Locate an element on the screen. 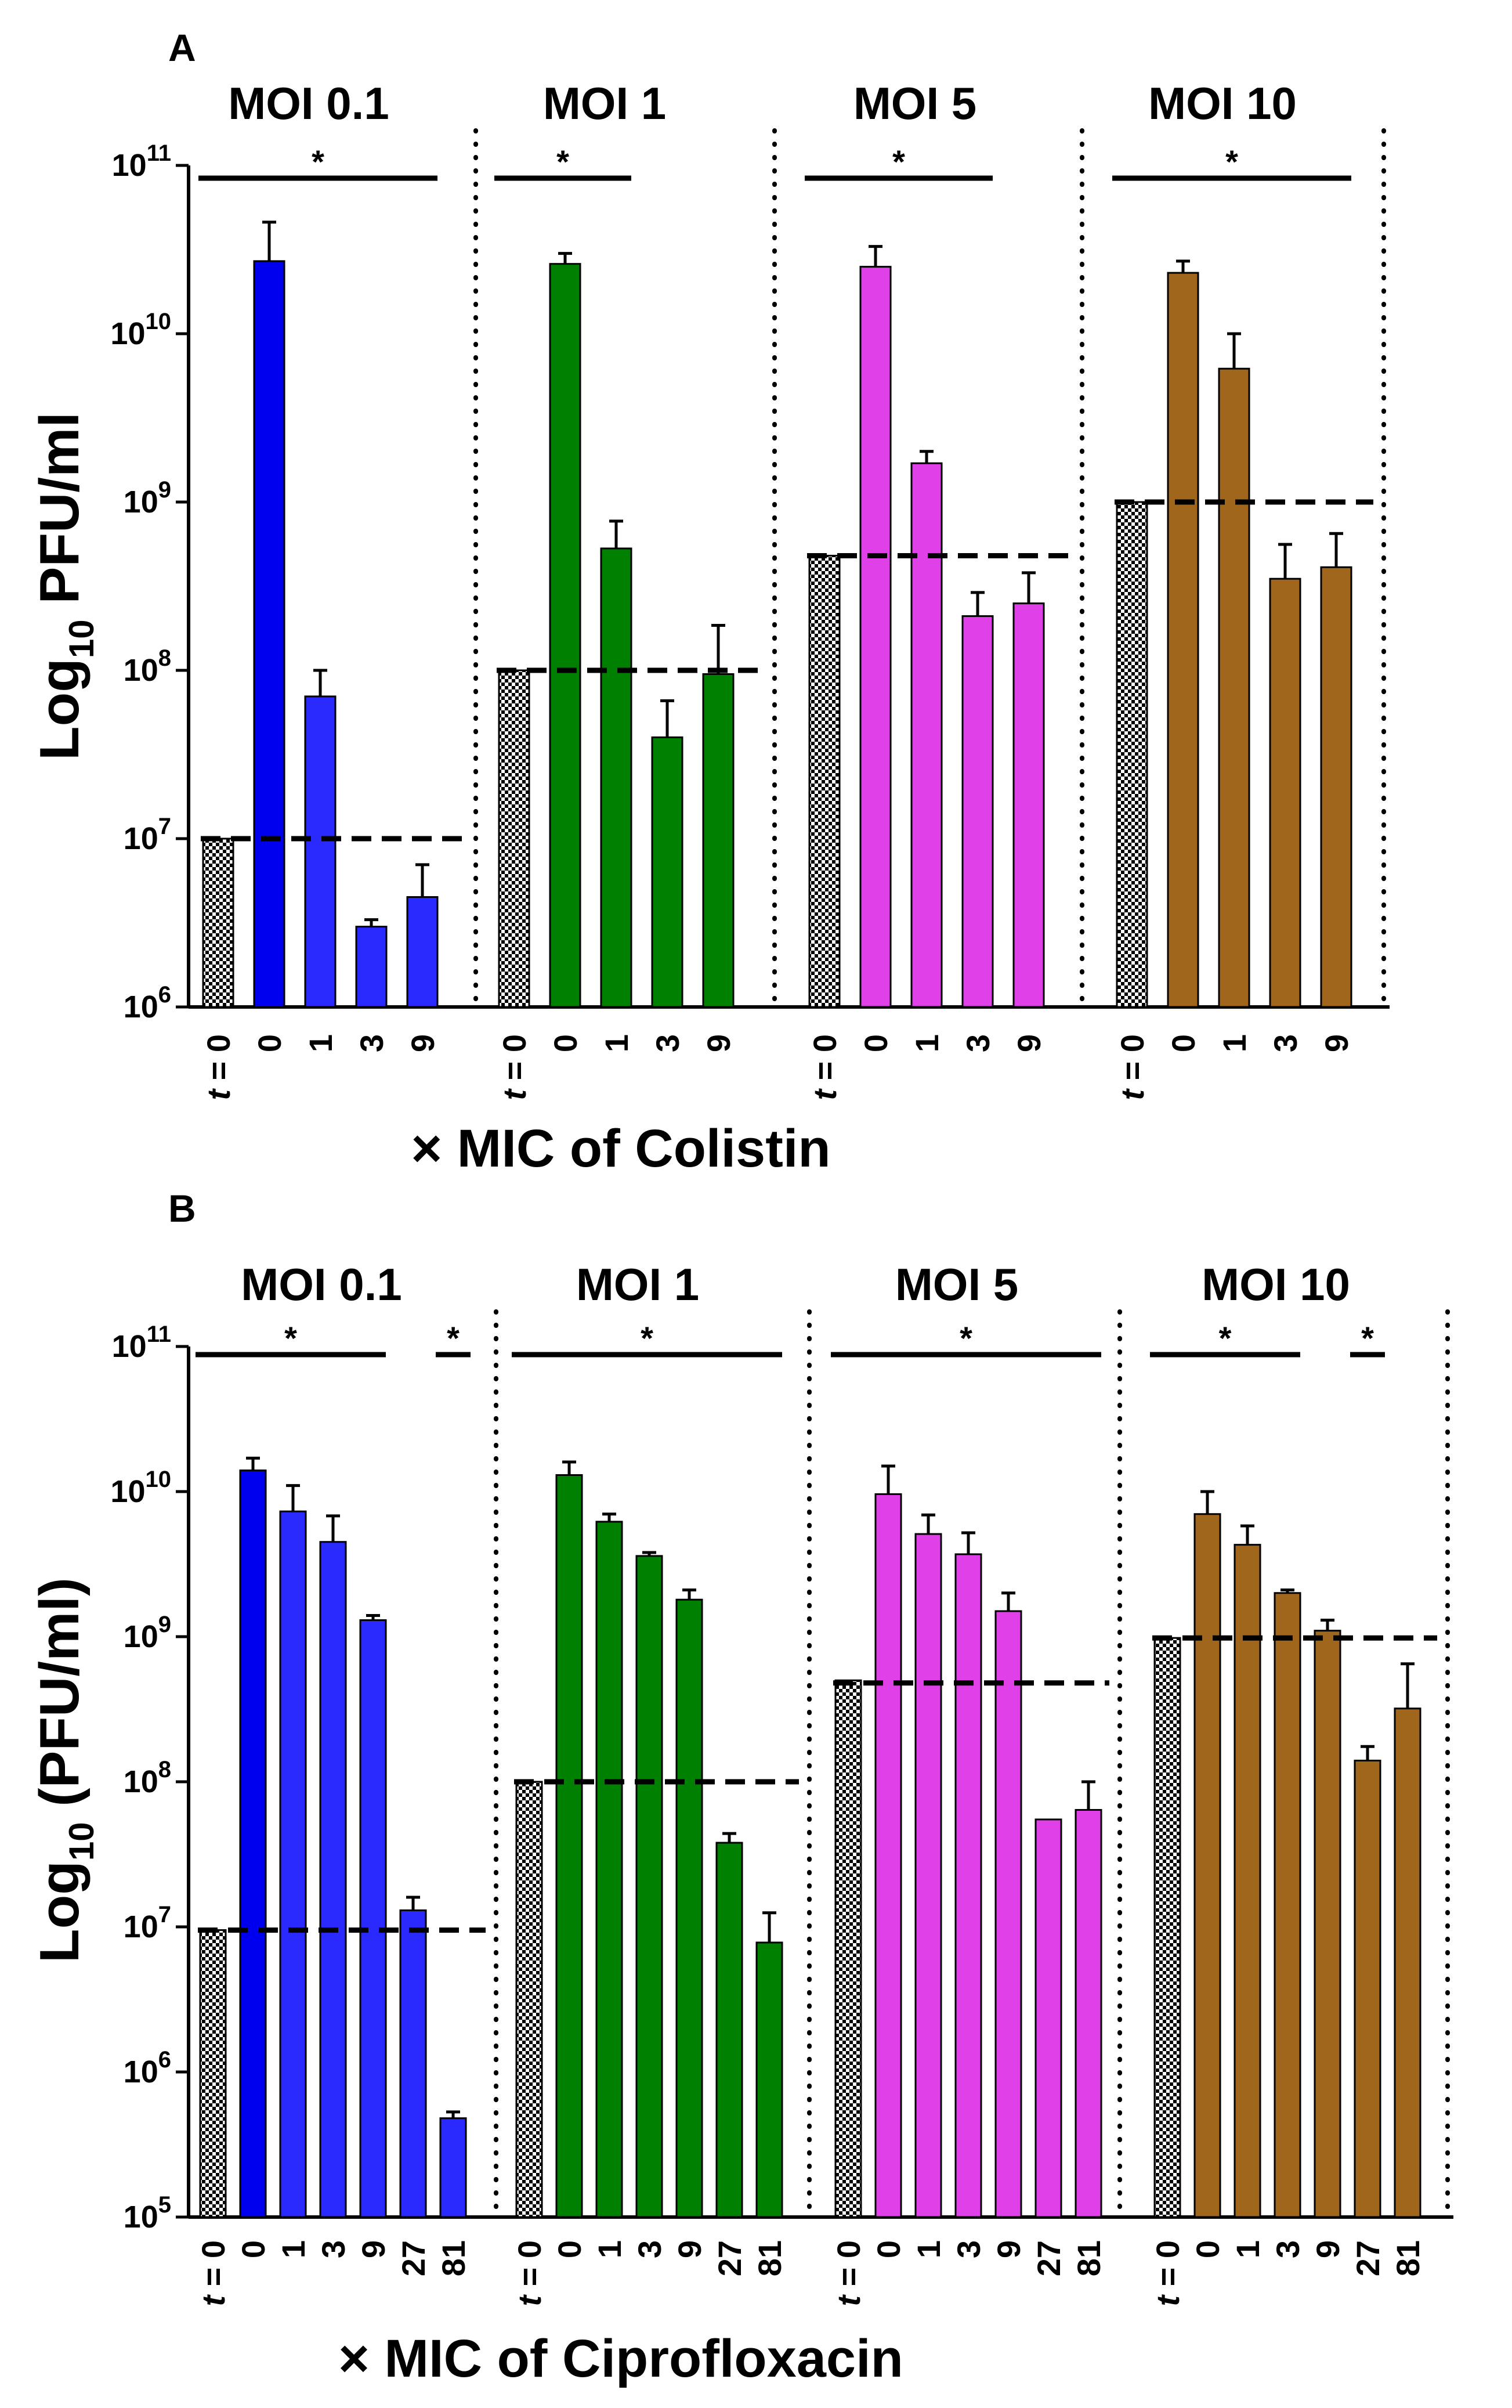 This screenshot has height=2408, width=1512. y-axis-label-rest: (PFU/ml) is located at coordinates (59, 1699).